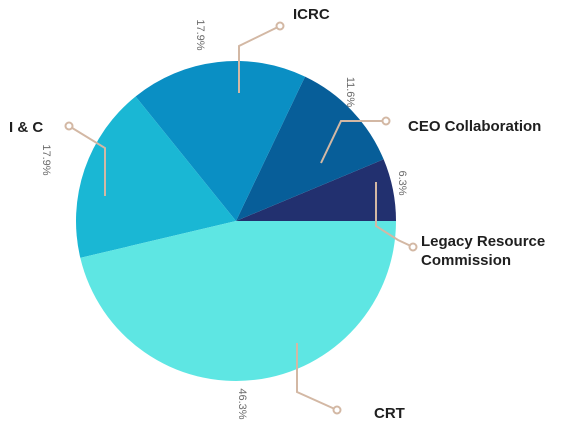  I want to click on value-label-crt: 46.3%, so click(242, 403).